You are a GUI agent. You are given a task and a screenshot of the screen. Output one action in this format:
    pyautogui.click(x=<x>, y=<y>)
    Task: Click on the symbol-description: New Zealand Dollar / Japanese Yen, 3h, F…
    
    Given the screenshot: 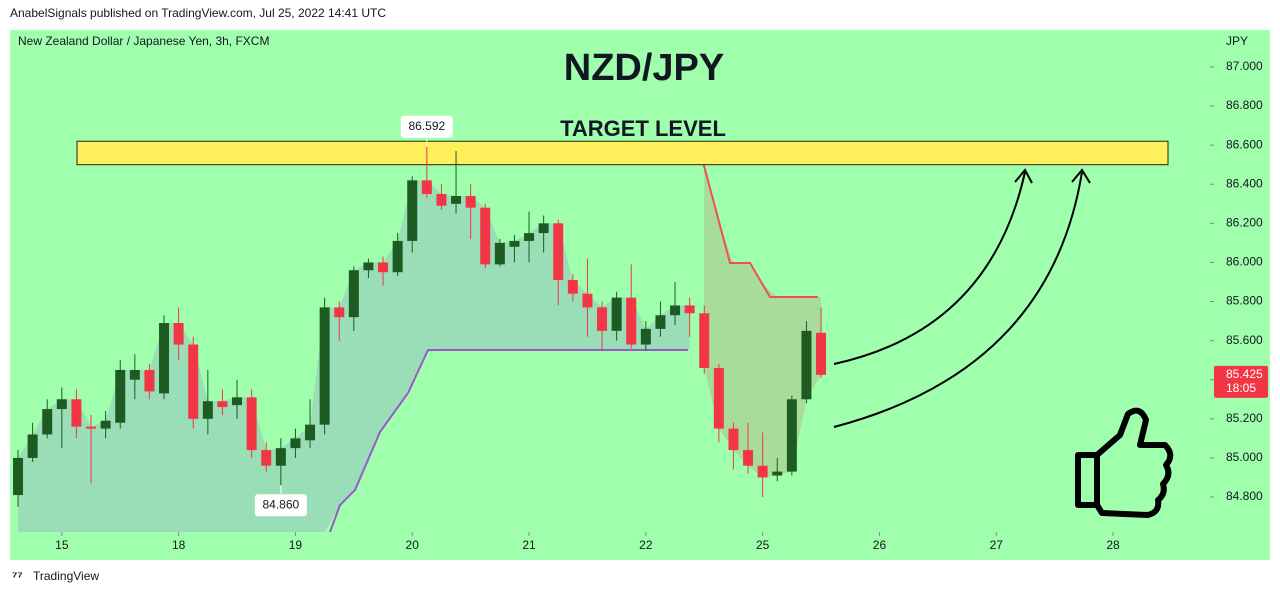 What is the action you would take?
    pyautogui.click(x=143, y=41)
    